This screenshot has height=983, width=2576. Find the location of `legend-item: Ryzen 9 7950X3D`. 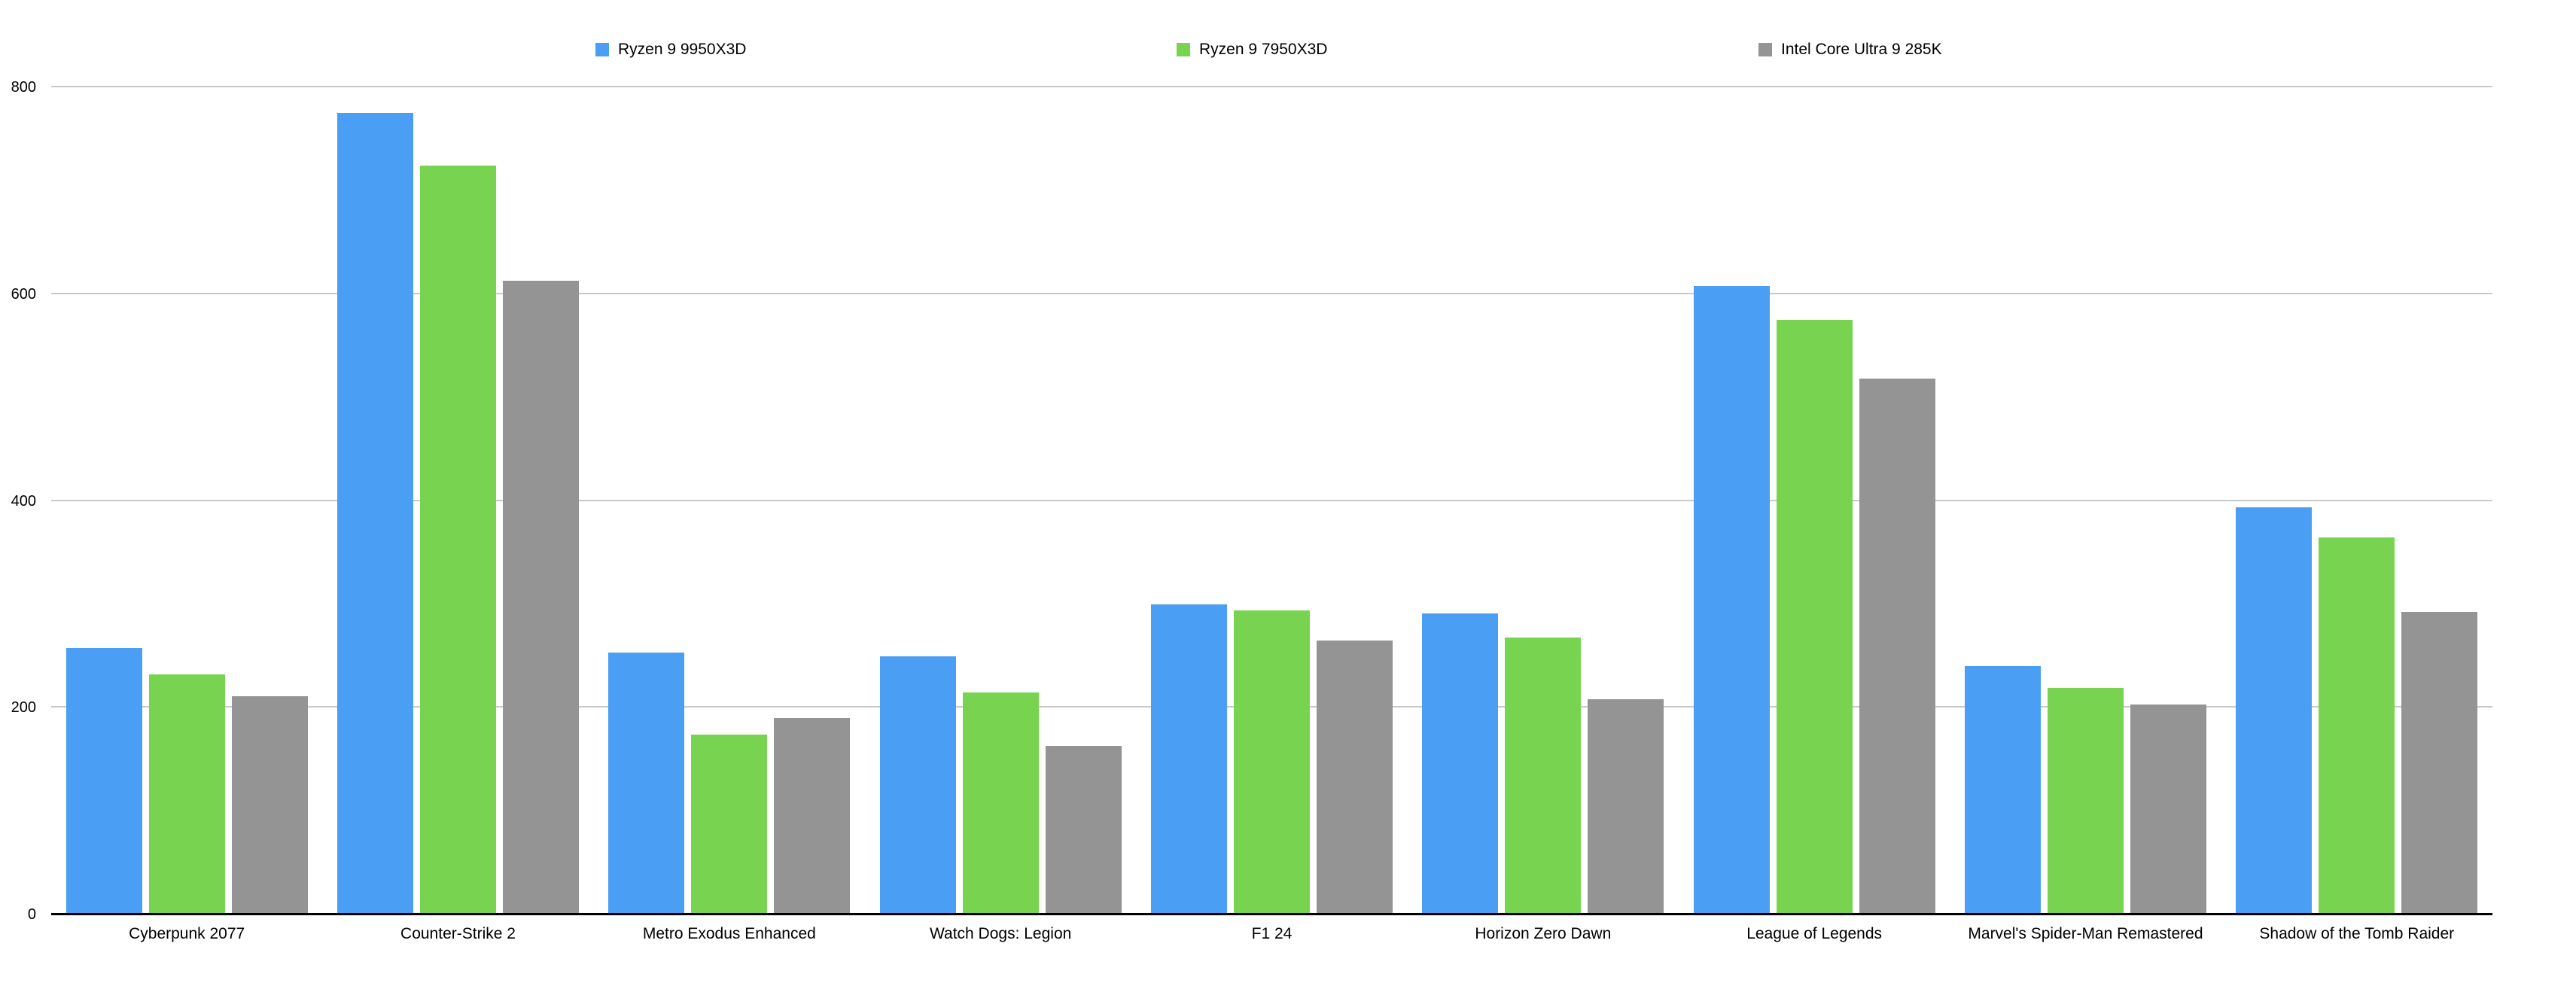

legend-item: Ryzen 9 7950X3D is located at coordinates (1252, 50).